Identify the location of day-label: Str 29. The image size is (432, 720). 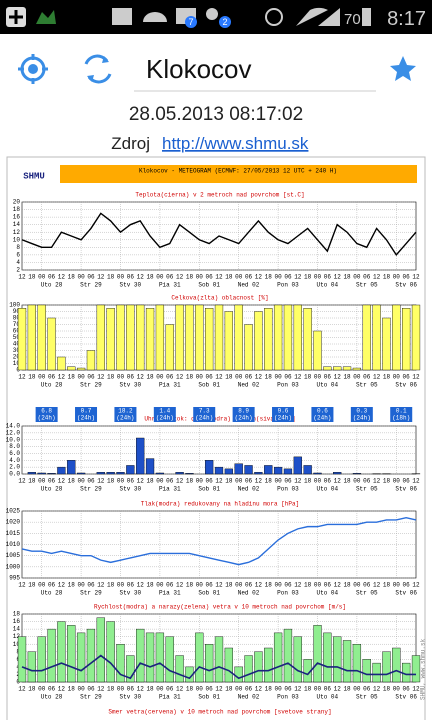
(91, 697).